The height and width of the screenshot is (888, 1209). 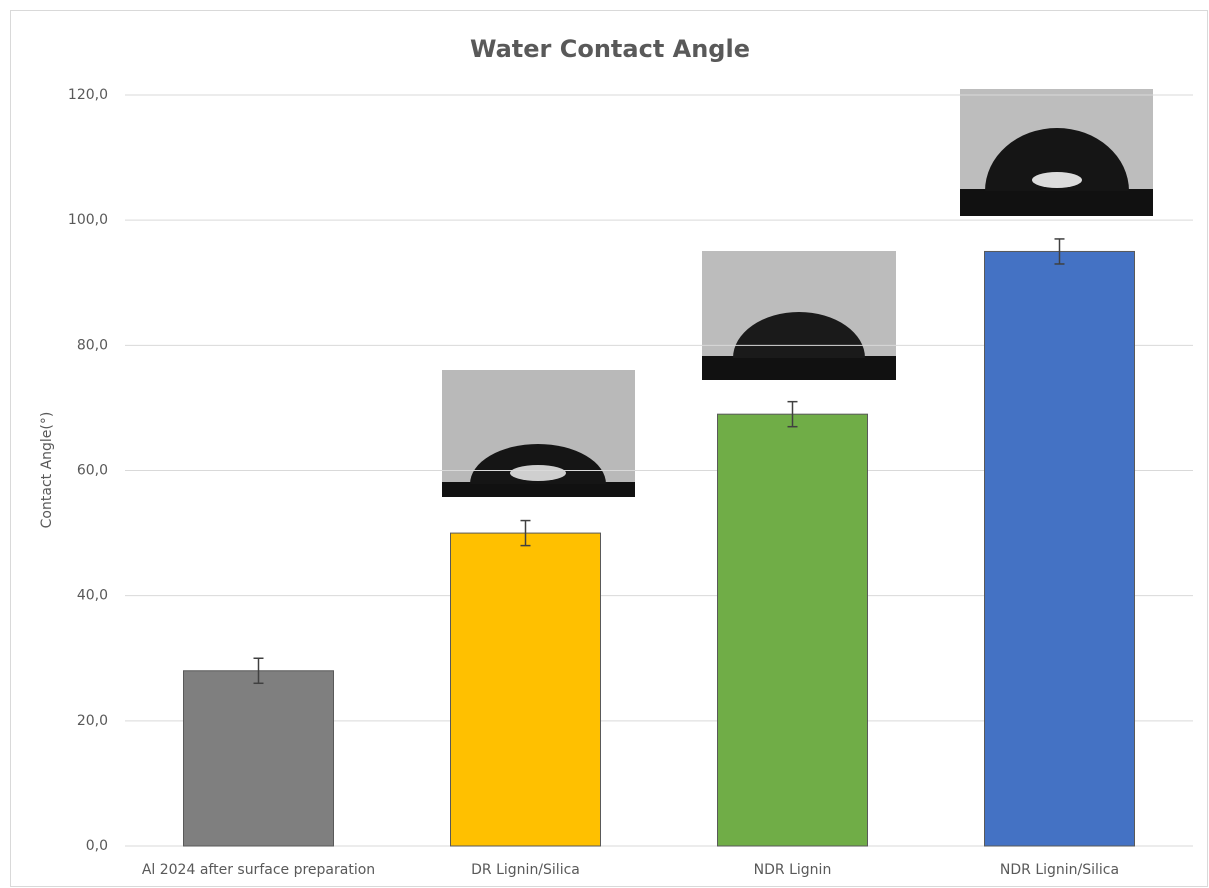 I want to click on y-axis-label: Contact Angle(°), so click(x=47, y=470).